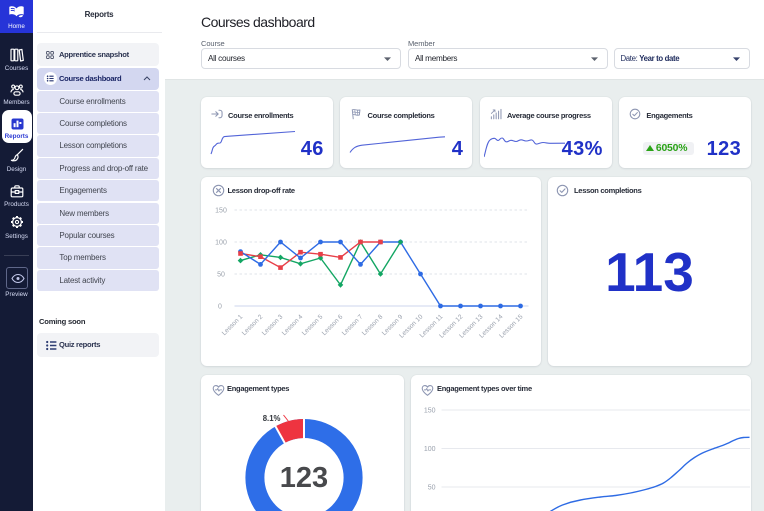 The image size is (764, 511). I want to click on svg-text: 0, so click(220, 307).